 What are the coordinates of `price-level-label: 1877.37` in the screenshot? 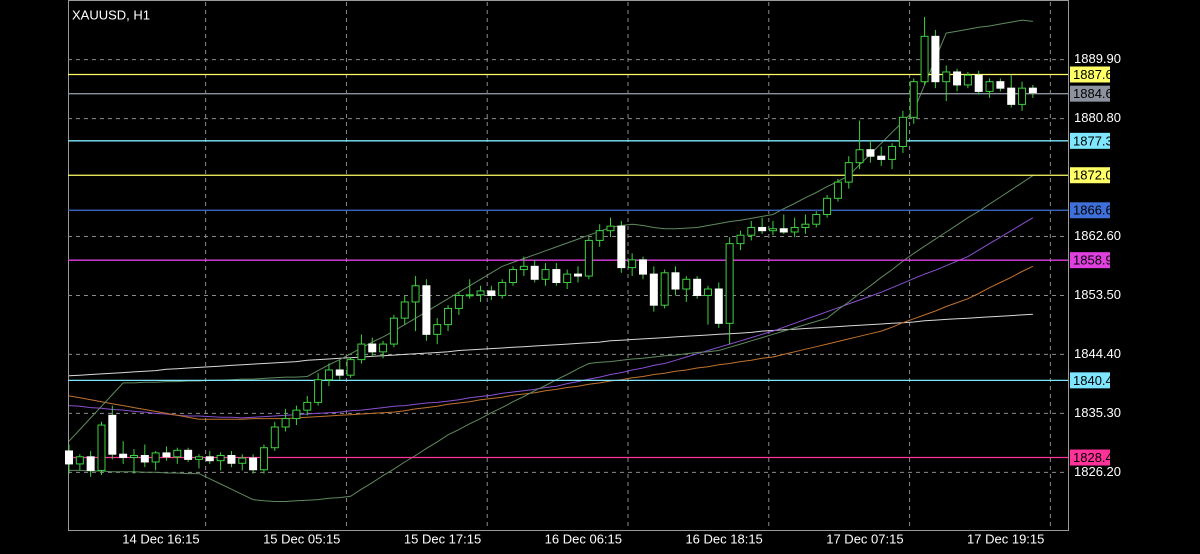 It's located at (1096, 140).